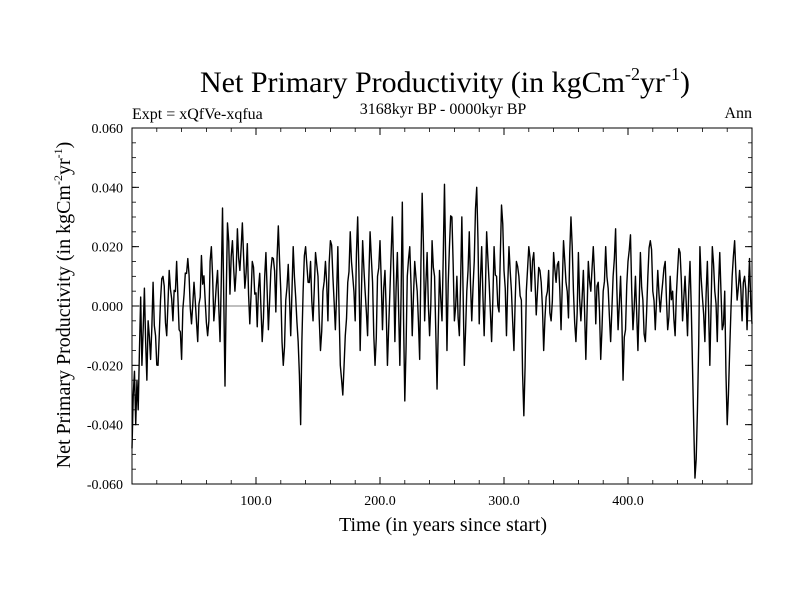 This screenshot has height=600, width=800. Describe the element at coordinates (652, 82) in the screenshot. I see `chart-title-mid: yr` at that location.